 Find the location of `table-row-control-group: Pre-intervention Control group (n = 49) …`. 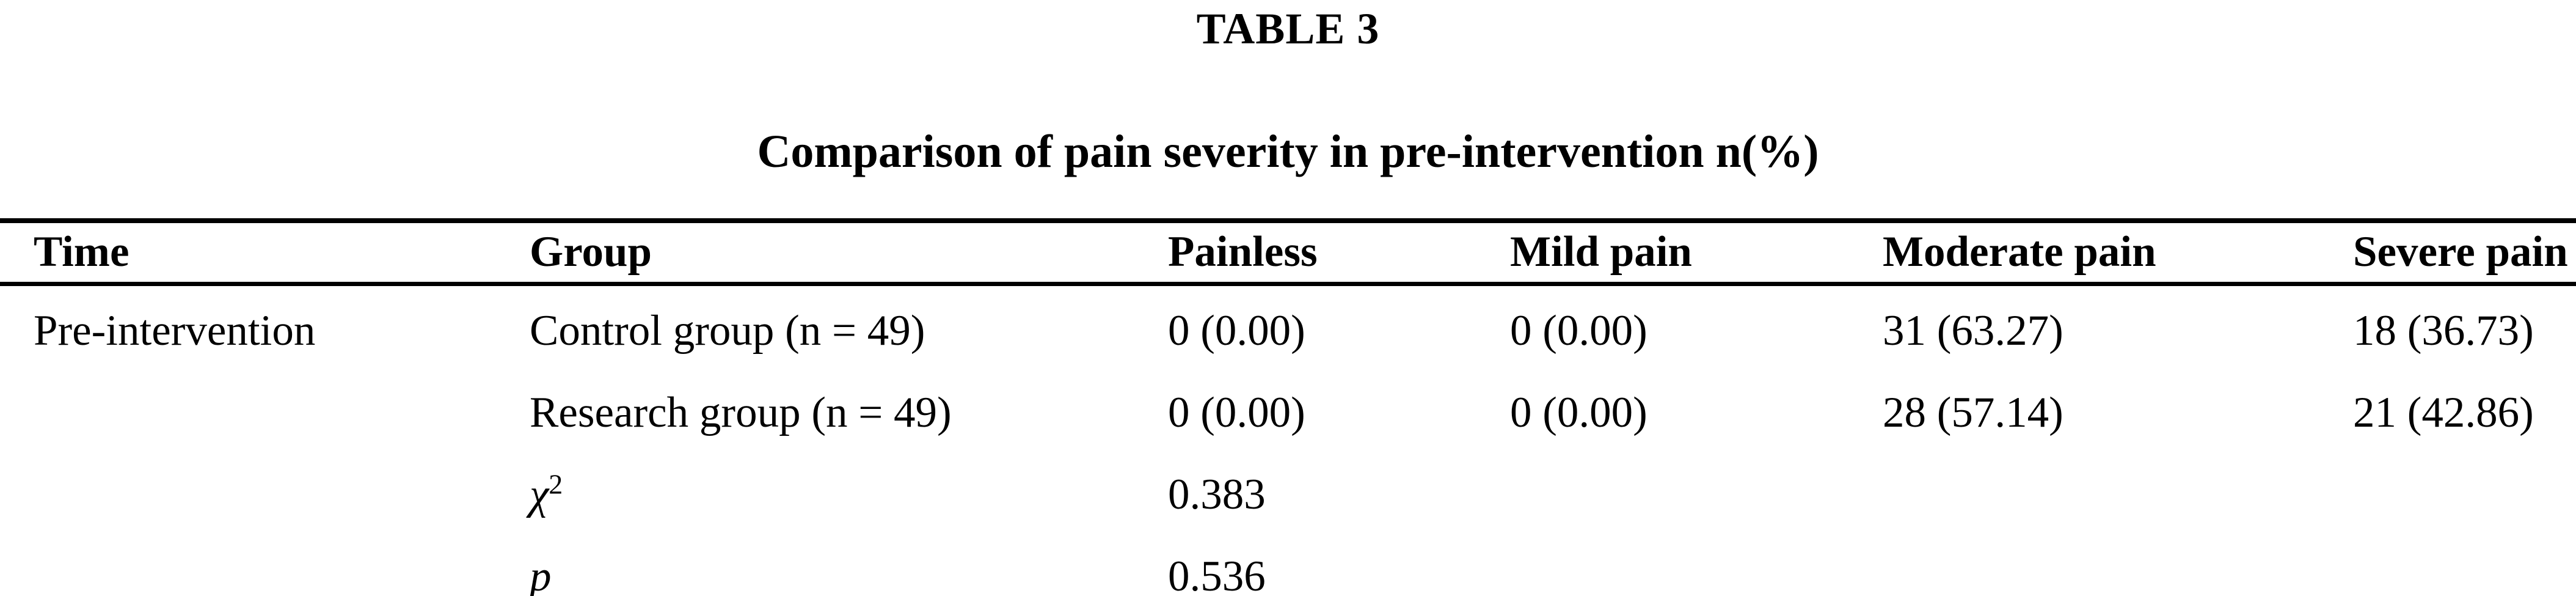

table-row-control-group: Pre-intervention Control group (n = 49) … is located at coordinates (1288, 326).